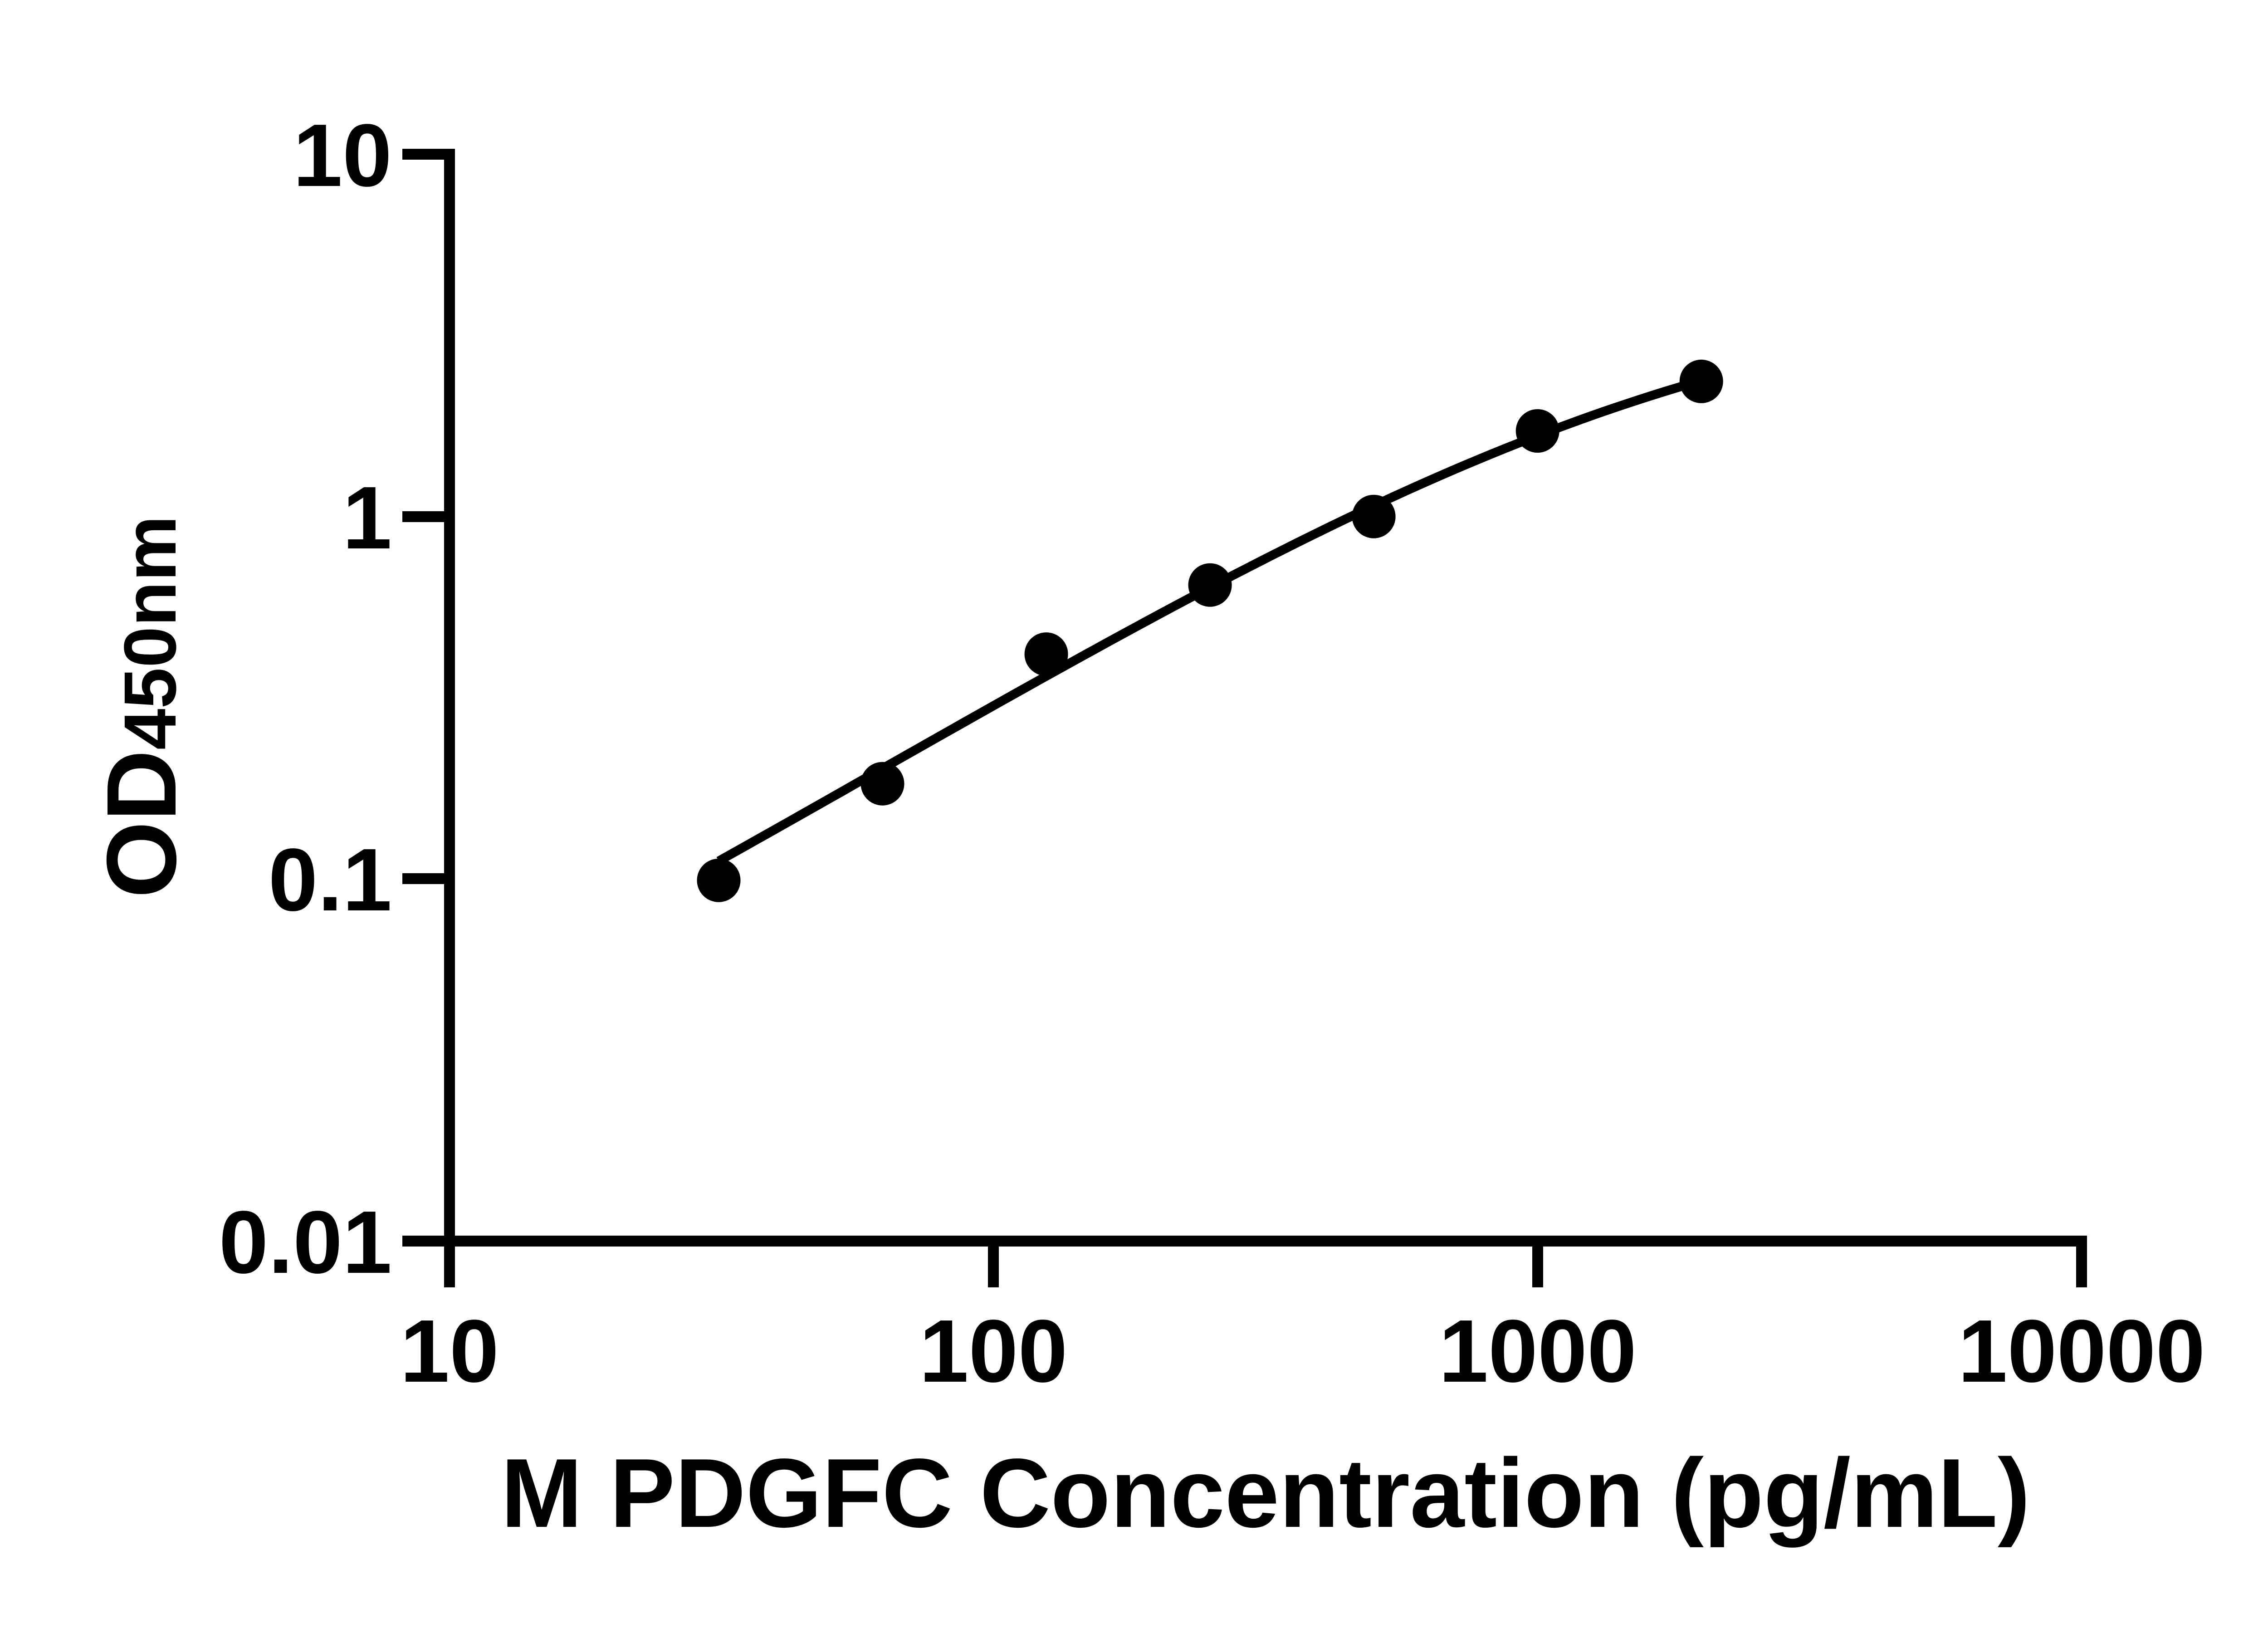 This screenshot has width=2268, height=1633. Describe the element at coordinates (2081, 1351) in the screenshot. I see `svg-text: 10000` at that location.